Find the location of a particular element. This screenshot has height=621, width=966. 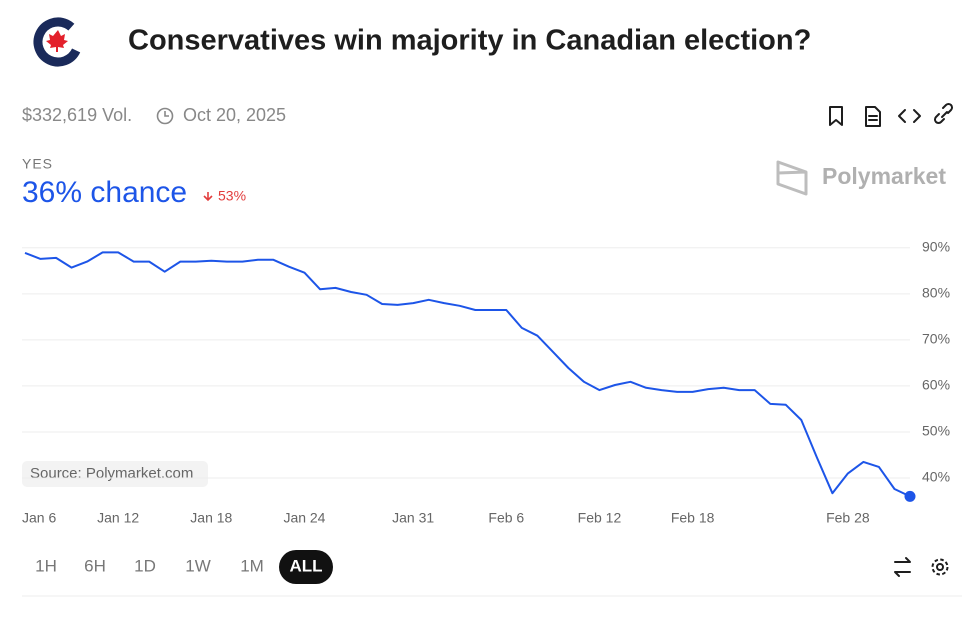

chance-change: 53% is located at coordinates (232, 196).